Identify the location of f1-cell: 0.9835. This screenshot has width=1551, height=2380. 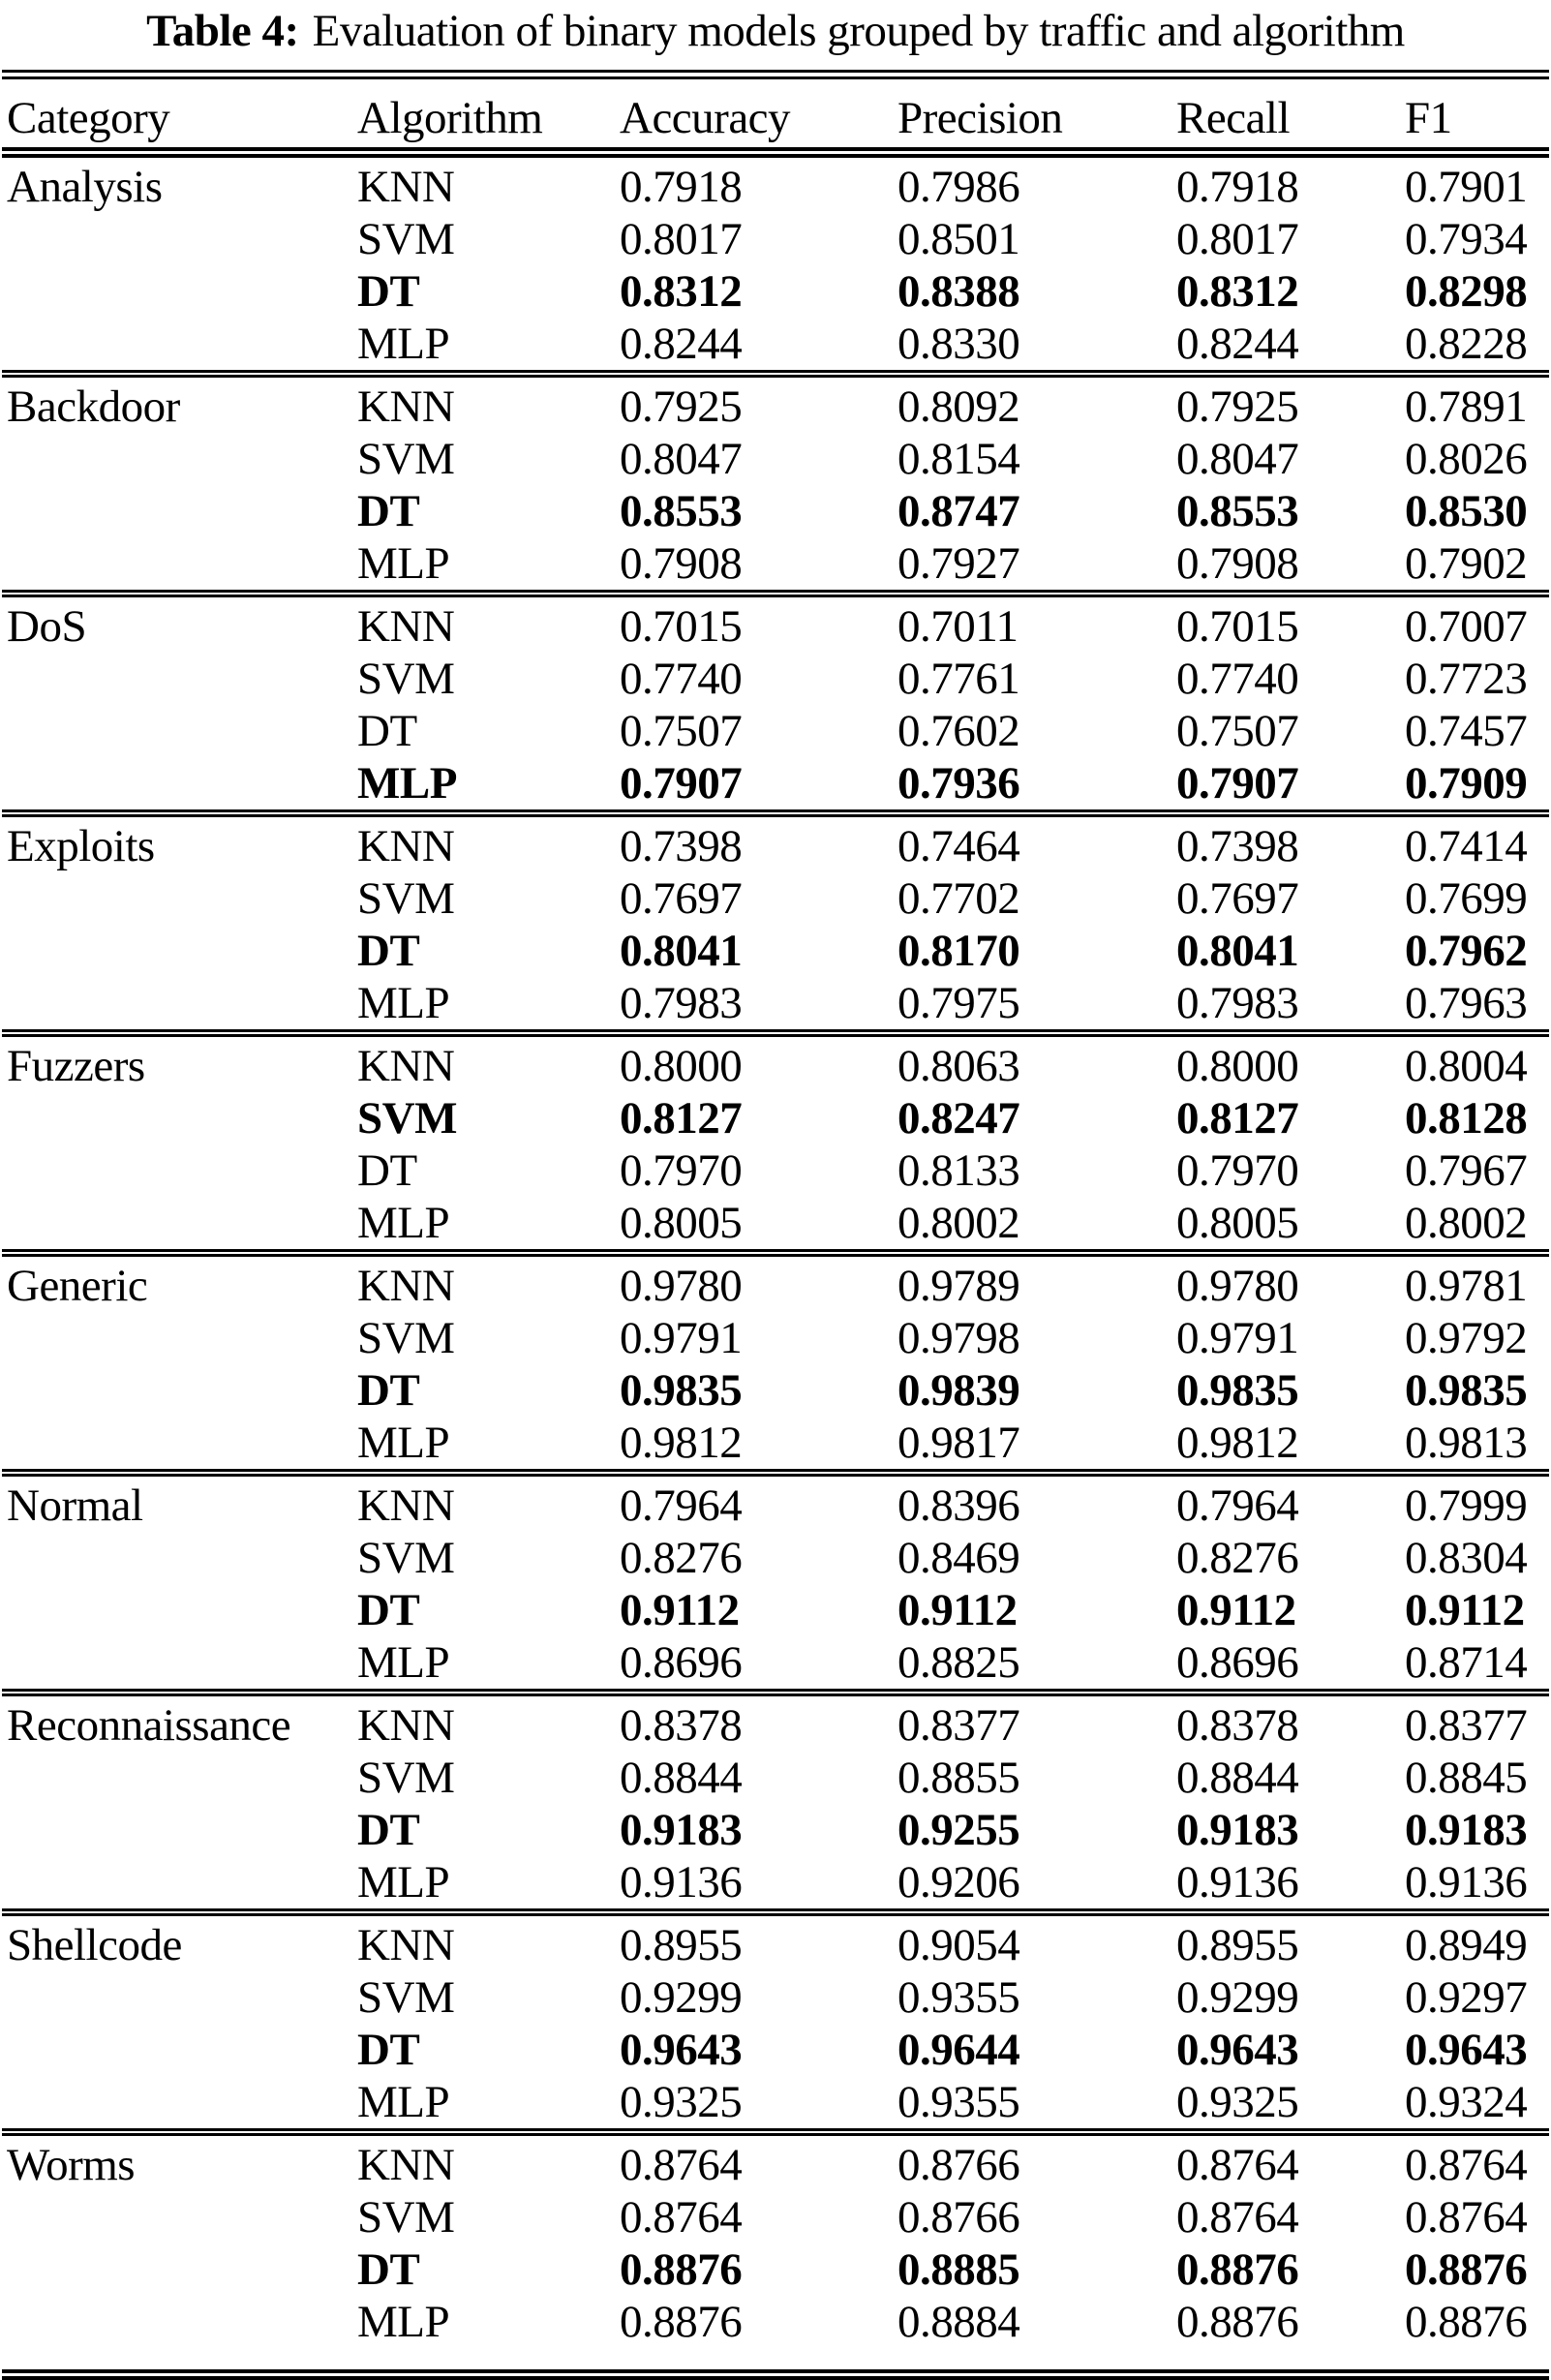
(1466, 1391).